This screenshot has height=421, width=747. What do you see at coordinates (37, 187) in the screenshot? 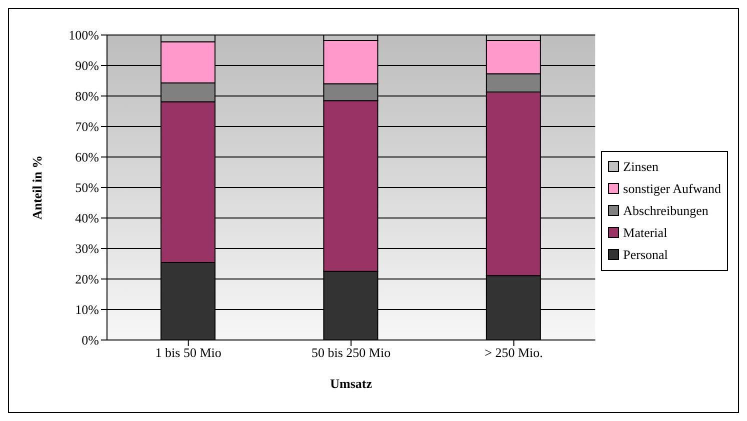
I see `y-axis-title: Anteil in %` at bounding box center [37, 187].